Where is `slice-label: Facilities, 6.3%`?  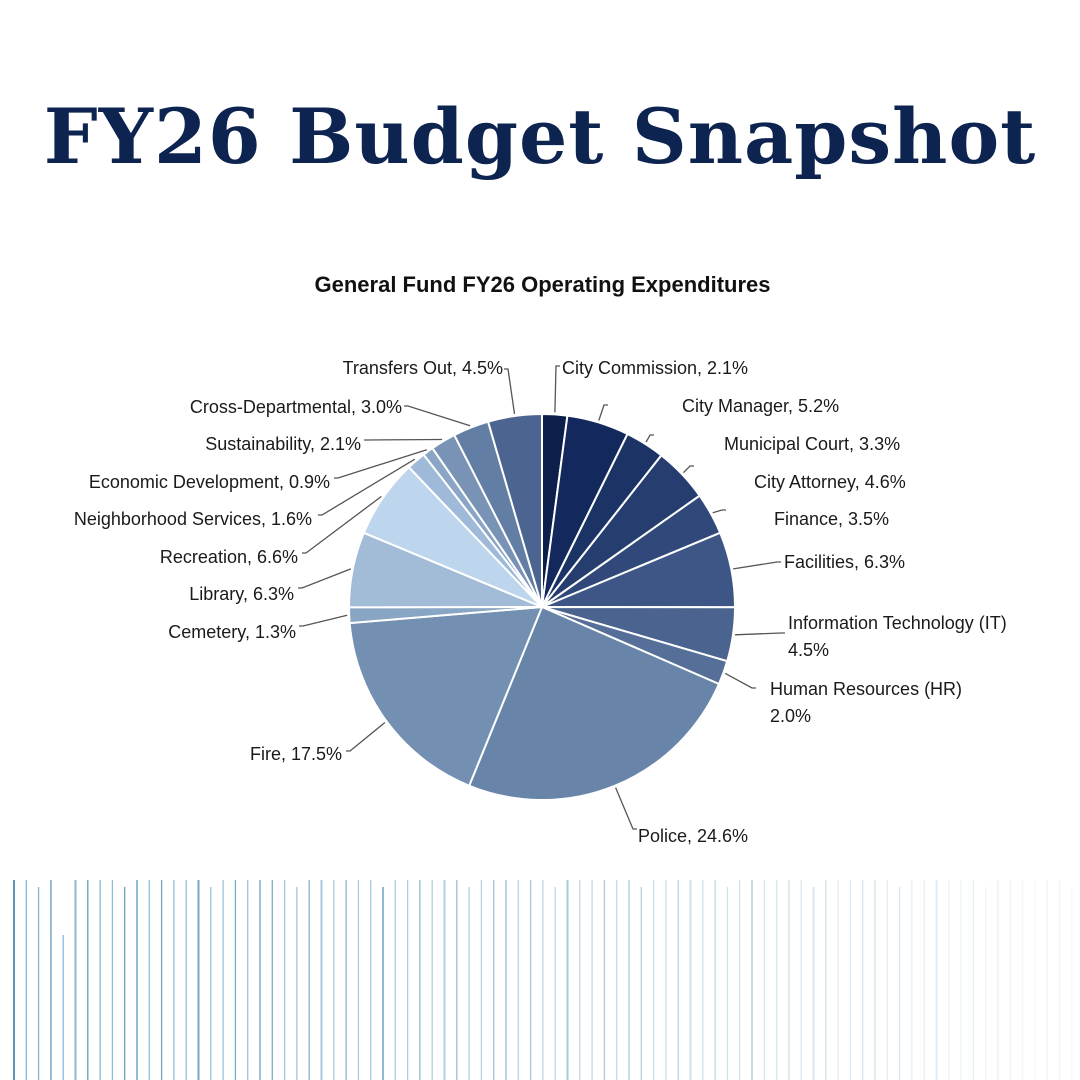
slice-label: Facilities, 6.3% is located at coordinates (844, 562).